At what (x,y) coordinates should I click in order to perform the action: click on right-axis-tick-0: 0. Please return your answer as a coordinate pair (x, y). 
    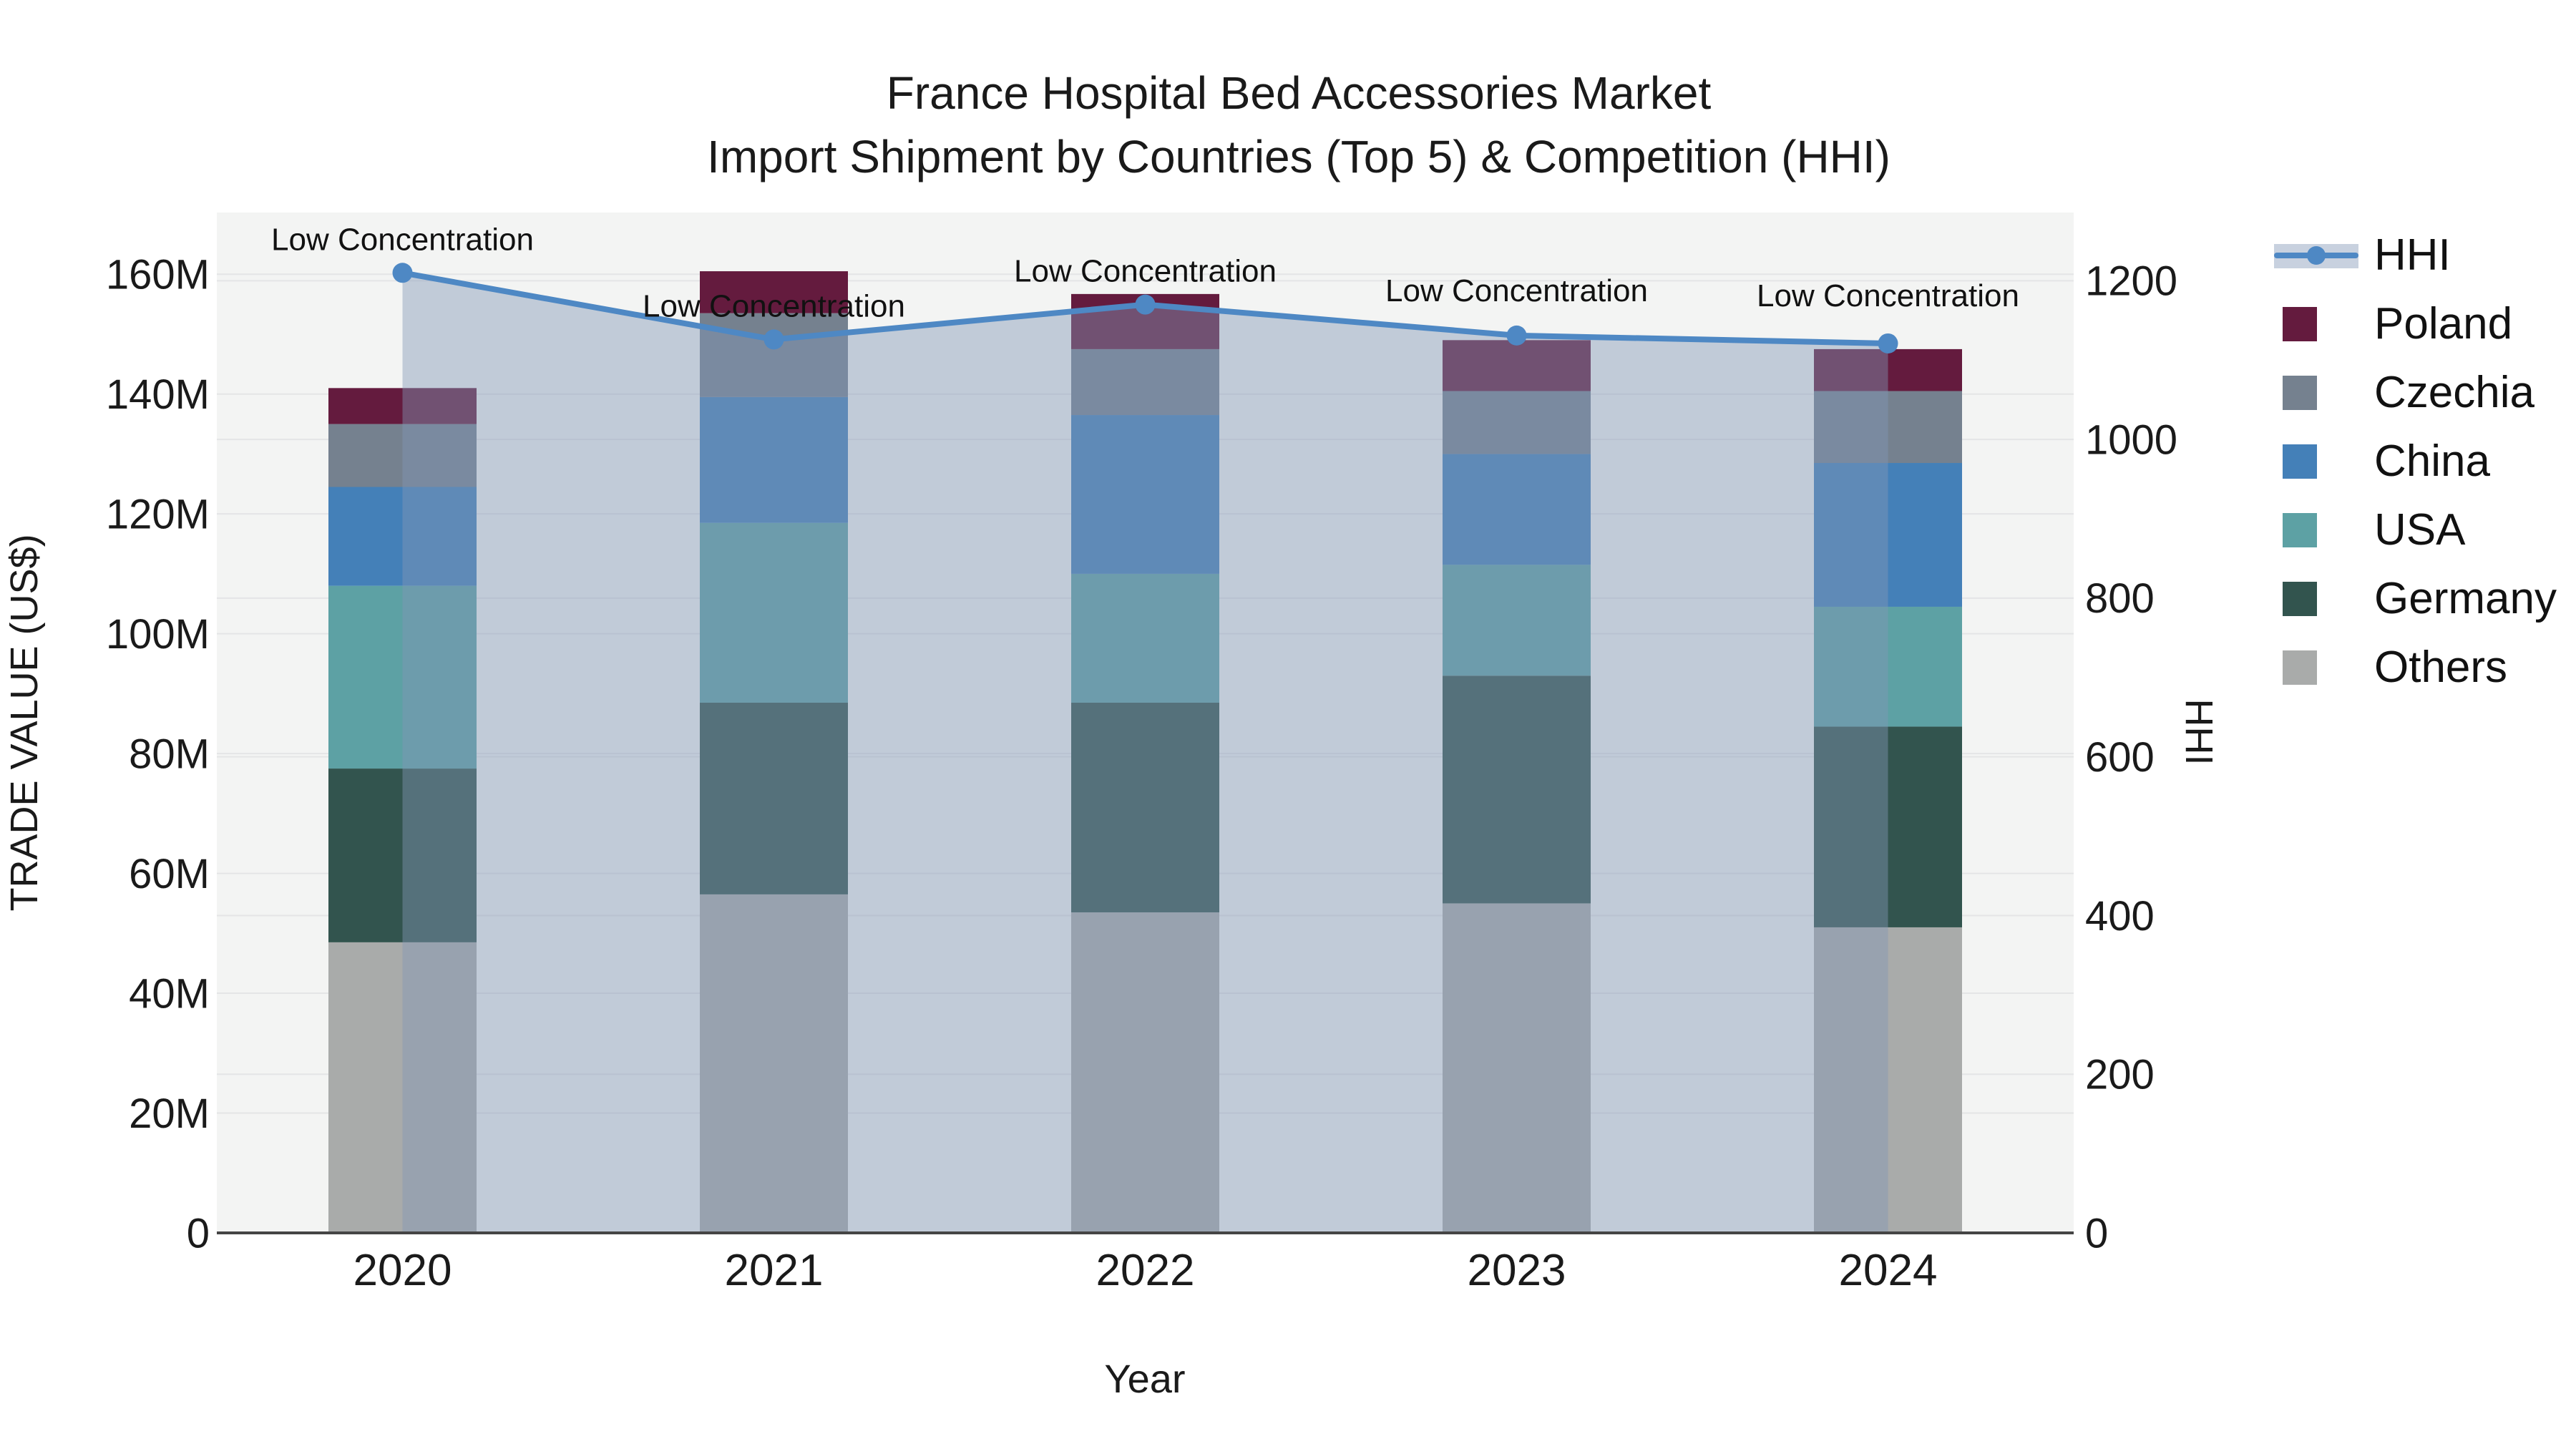
    Looking at the image, I should click on (2096, 1233).